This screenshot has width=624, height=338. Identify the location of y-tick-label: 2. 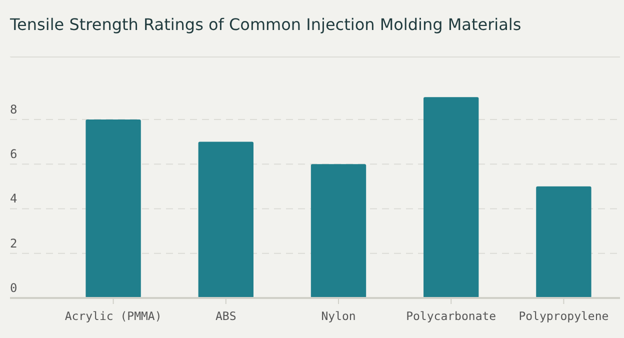
(14, 243).